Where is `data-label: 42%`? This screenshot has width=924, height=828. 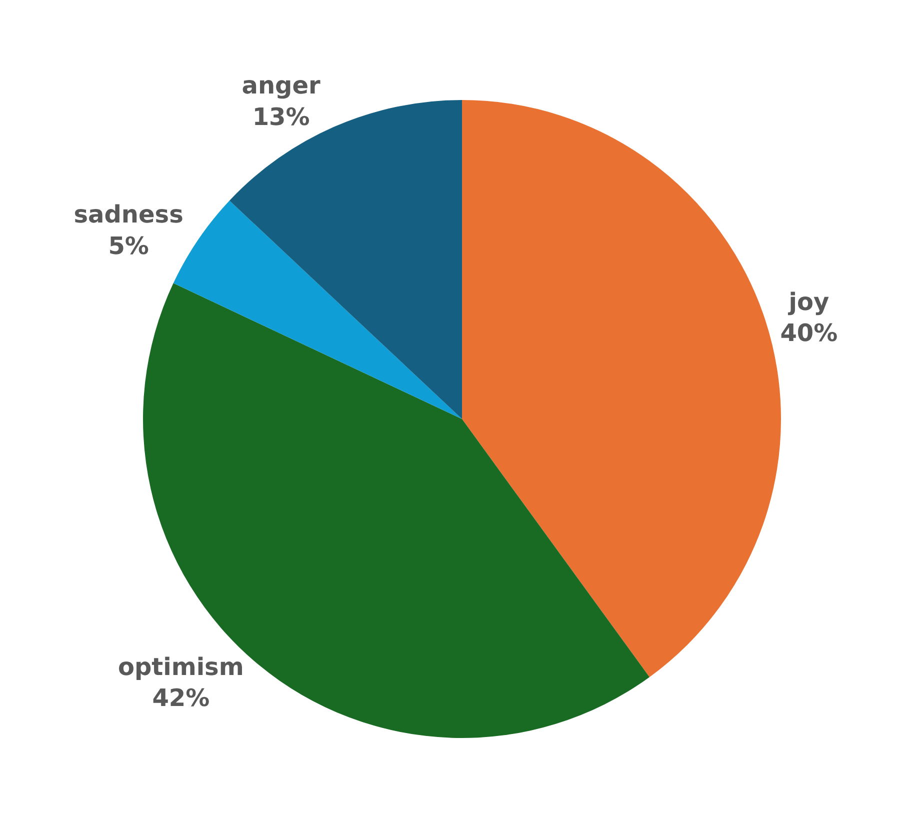 data-label: 42% is located at coordinates (181, 698).